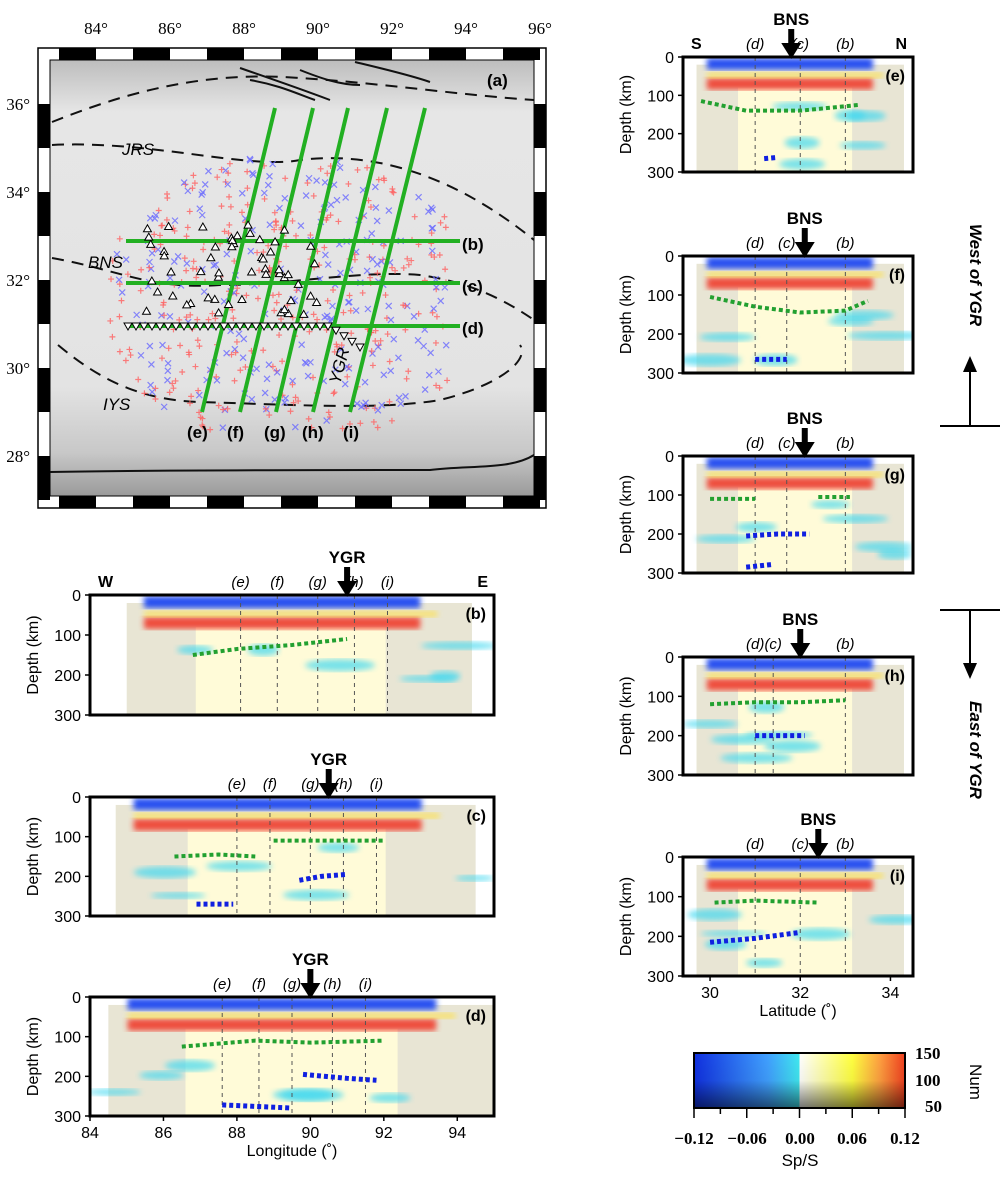 This screenshot has height=1180, width=1000. What do you see at coordinates (933, 1106) in the screenshot?
I see `num-tick: 50` at bounding box center [933, 1106].